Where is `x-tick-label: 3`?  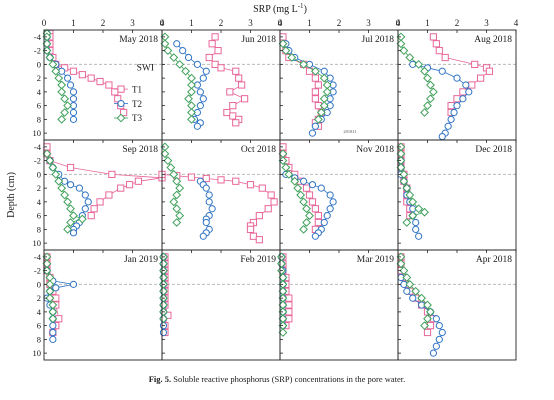 x-tick-label: 3 is located at coordinates (368, 23).